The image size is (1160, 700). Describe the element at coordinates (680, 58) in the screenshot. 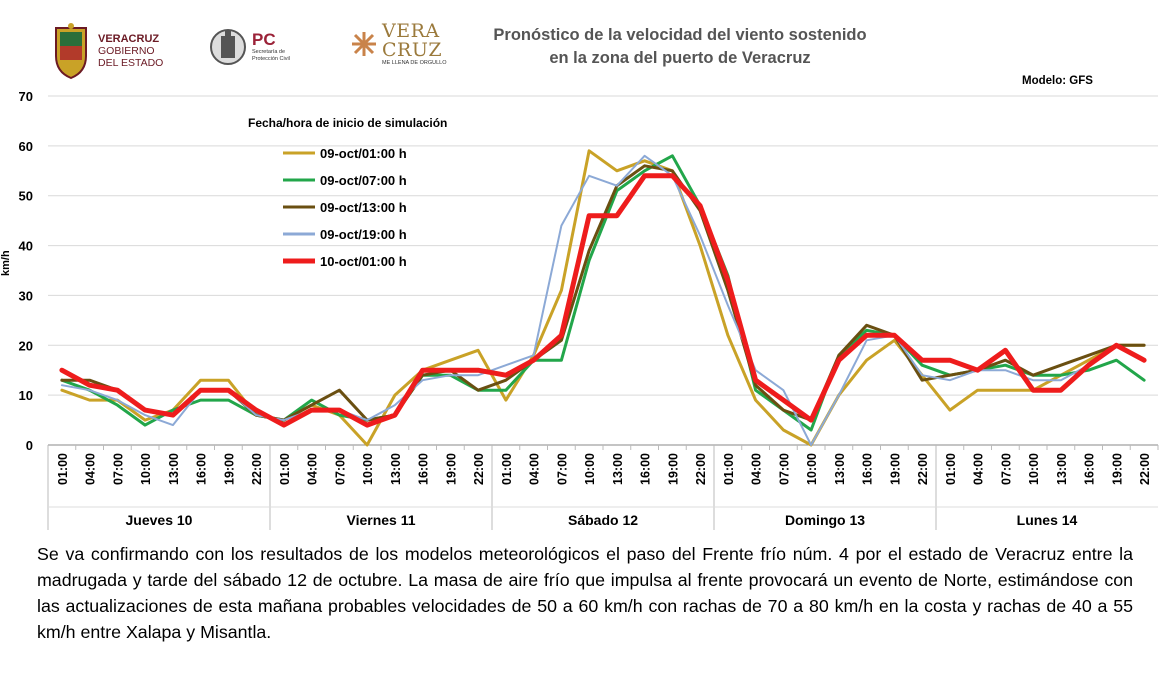

I see `chart-title-line2: en la zona del puerto de Veracruz` at that location.